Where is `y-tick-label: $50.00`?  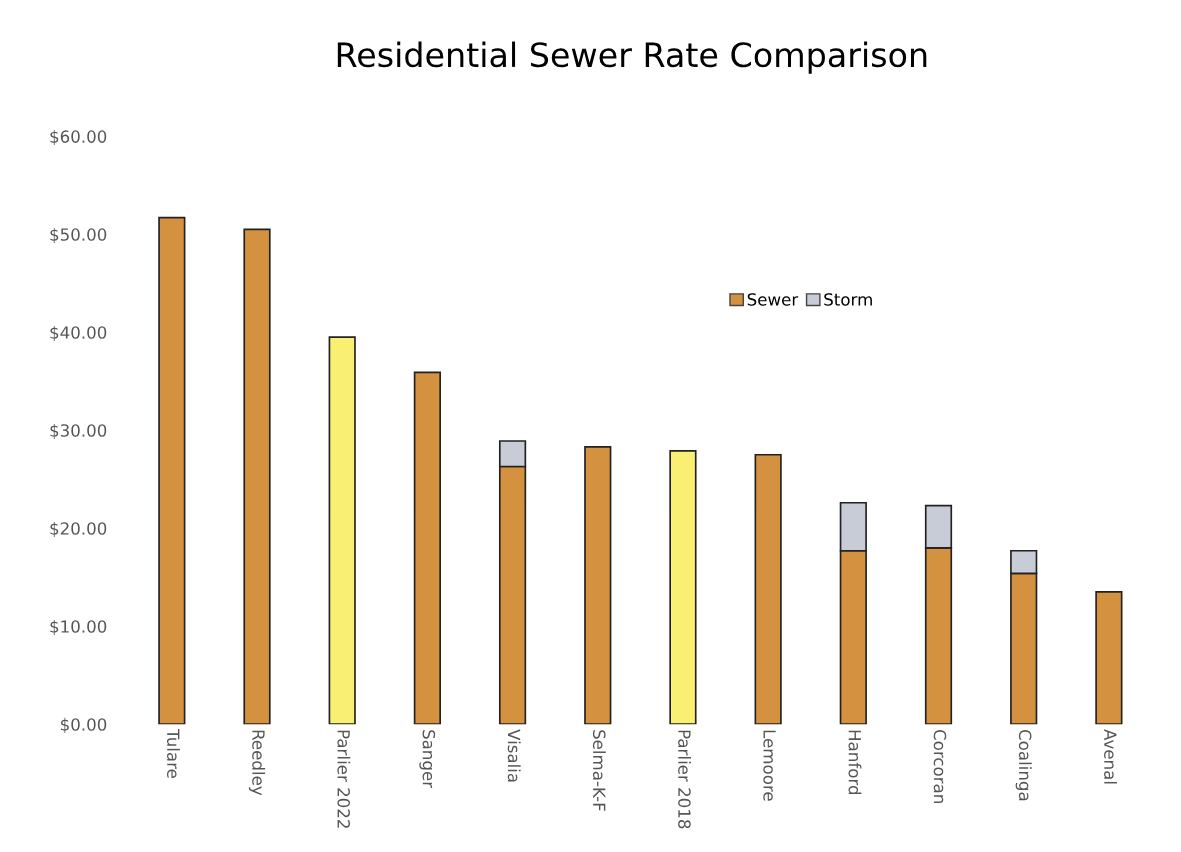
y-tick-label: $50.00 is located at coordinates (78, 235).